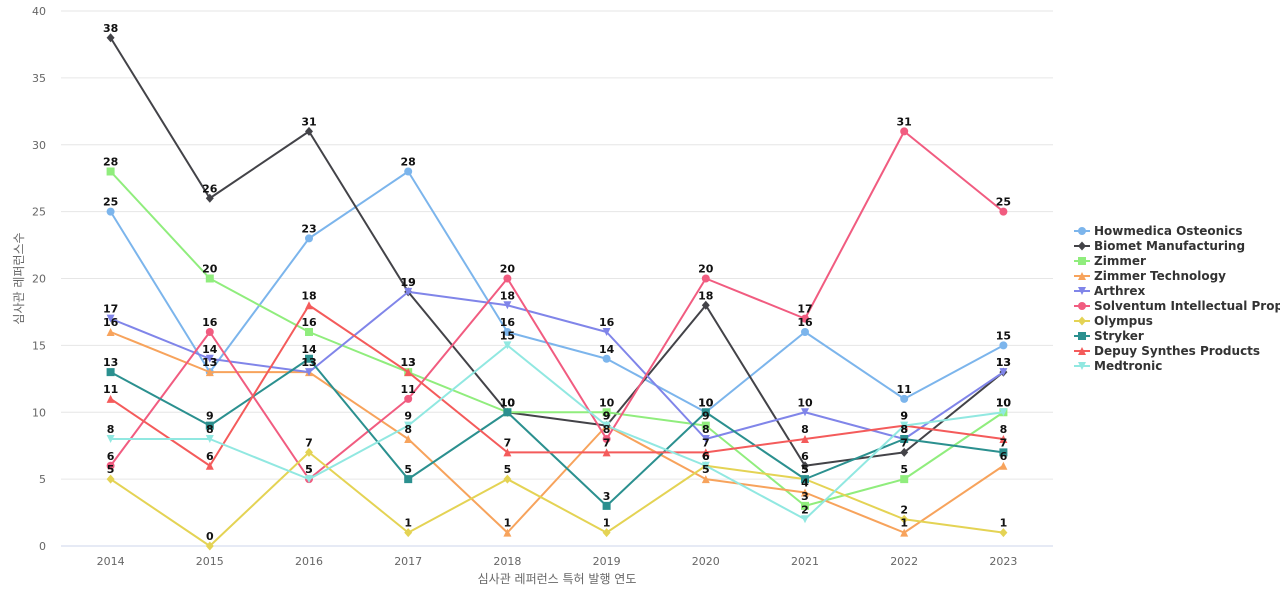 The width and height of the screenshot is (1280, 600). What do you see at coordinates (1159, 246) in the screenshot?
I see `legend-item: Biomet Manufacturing` at bounding box center [1159, 246].